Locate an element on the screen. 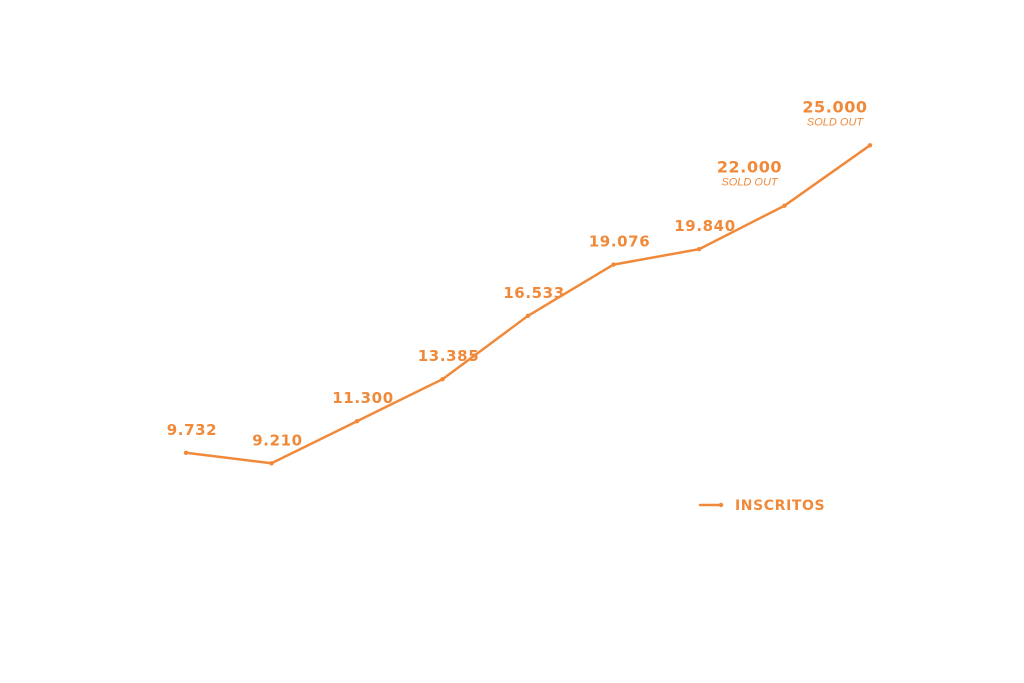 The height and width of the screenshot is (683, 1024). legend-label-inscritos: INSCRITOS is located at coordinates (780, 506).